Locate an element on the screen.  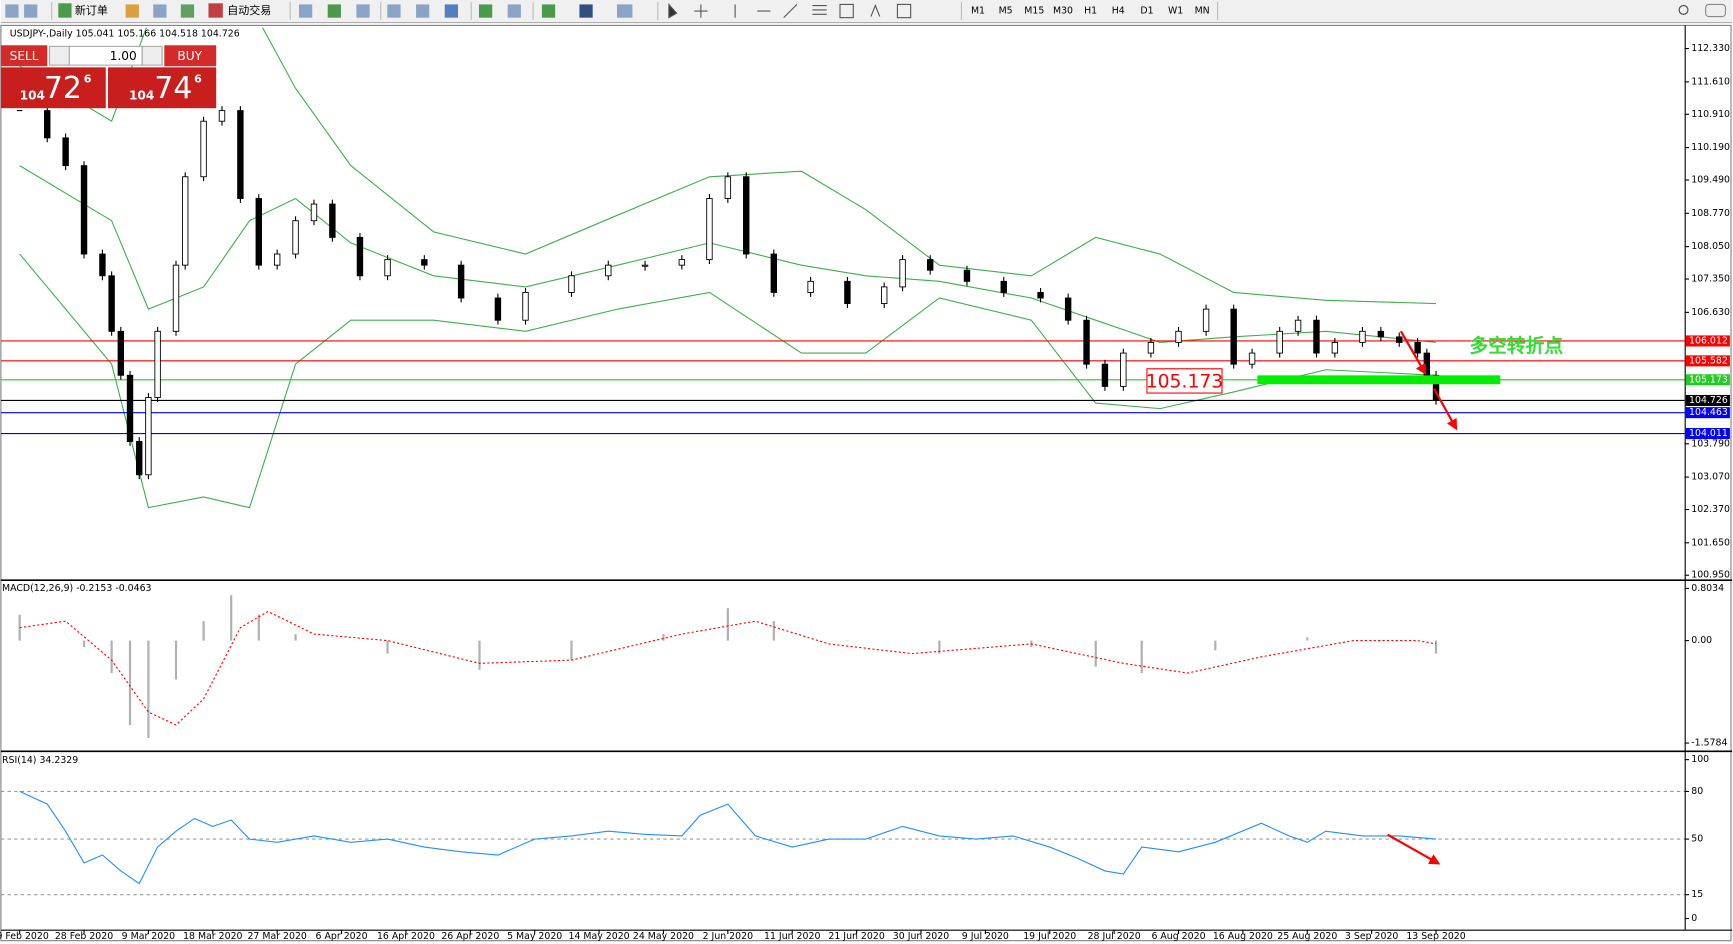
toolbar-separators is located at coordinates (635, 11).